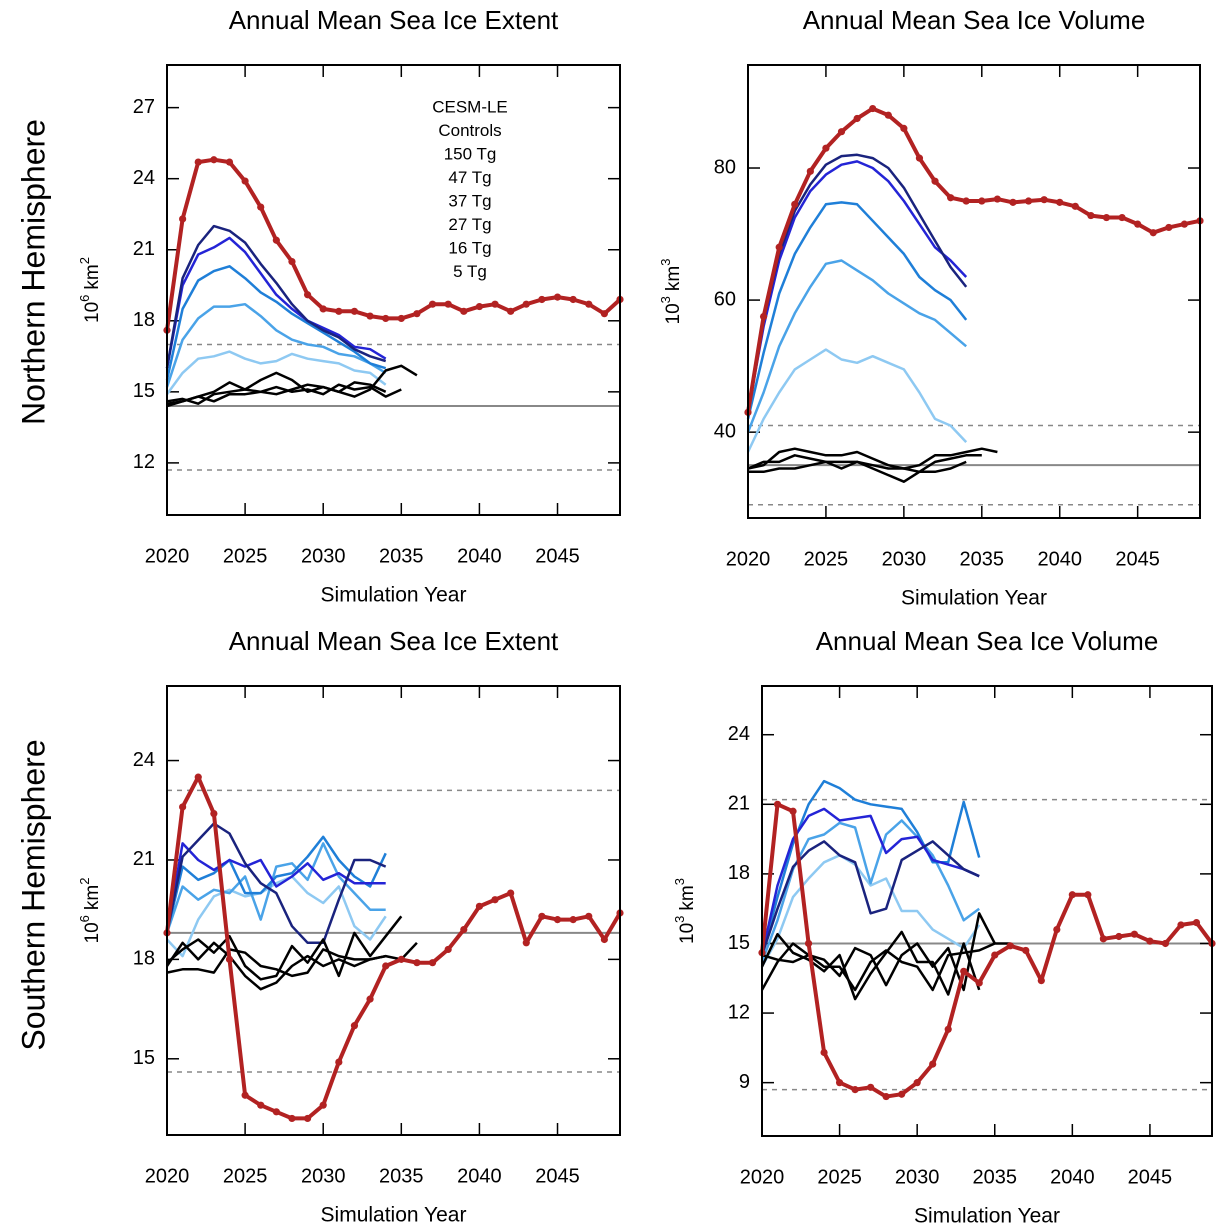  Describe the element at coordinates (982, 559) in the screenshot. I see `x-tick-label: 2035` at that location.